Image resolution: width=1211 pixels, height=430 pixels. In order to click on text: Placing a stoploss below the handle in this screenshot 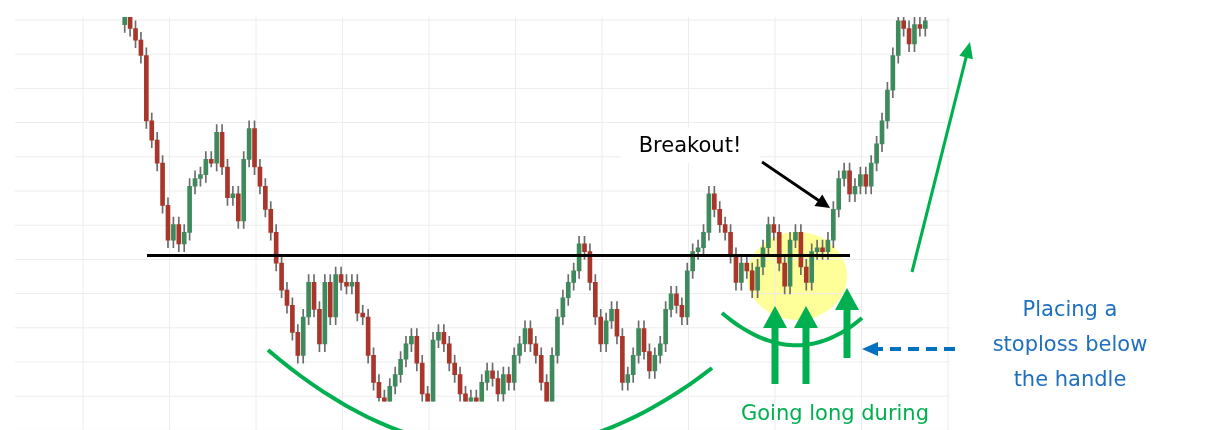, I will do `click(1070, 344)`.